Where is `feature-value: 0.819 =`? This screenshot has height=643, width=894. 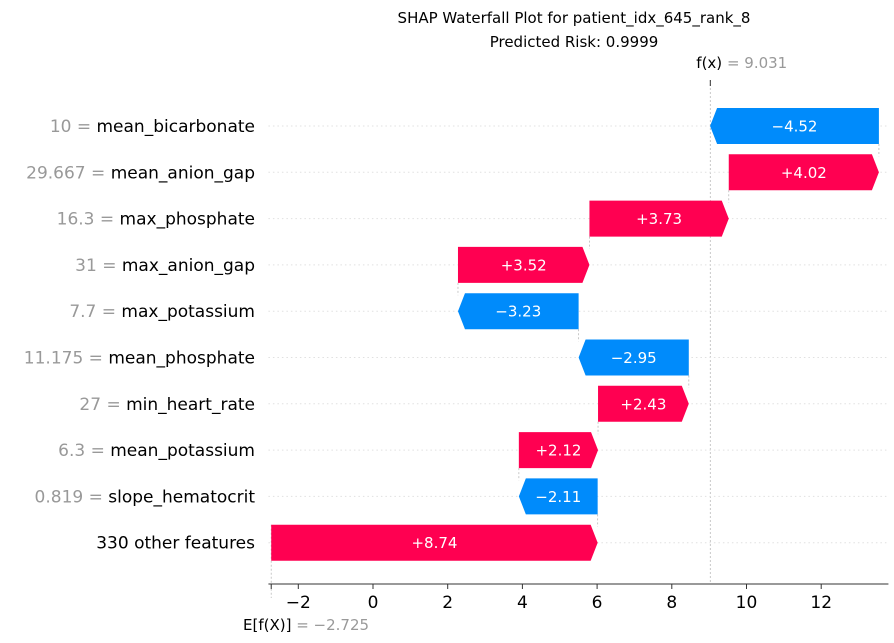
feature-value: 0.819 = is located at coordinates (72, 497).